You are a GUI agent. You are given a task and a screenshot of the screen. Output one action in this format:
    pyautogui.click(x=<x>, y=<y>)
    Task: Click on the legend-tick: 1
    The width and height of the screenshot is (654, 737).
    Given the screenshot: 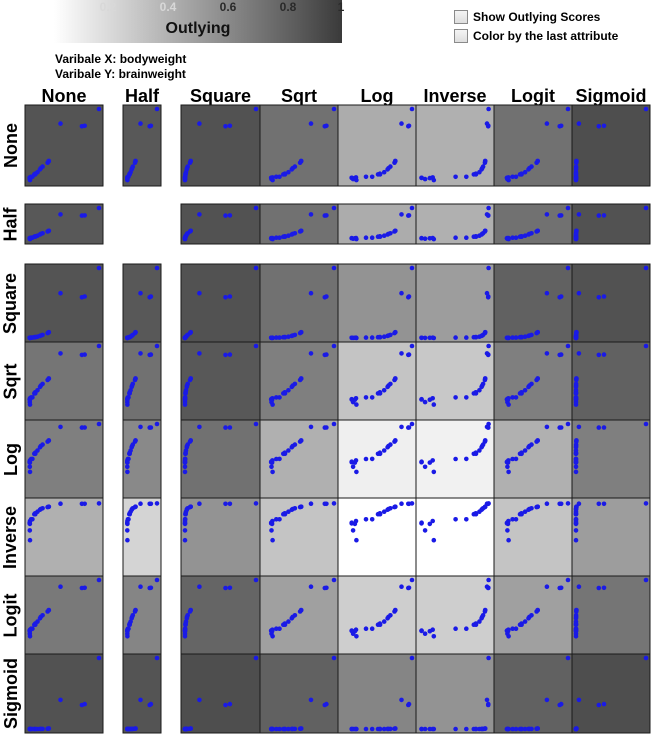 What is the action you would take?
    pyautogui.click(x=341, y=7)
    